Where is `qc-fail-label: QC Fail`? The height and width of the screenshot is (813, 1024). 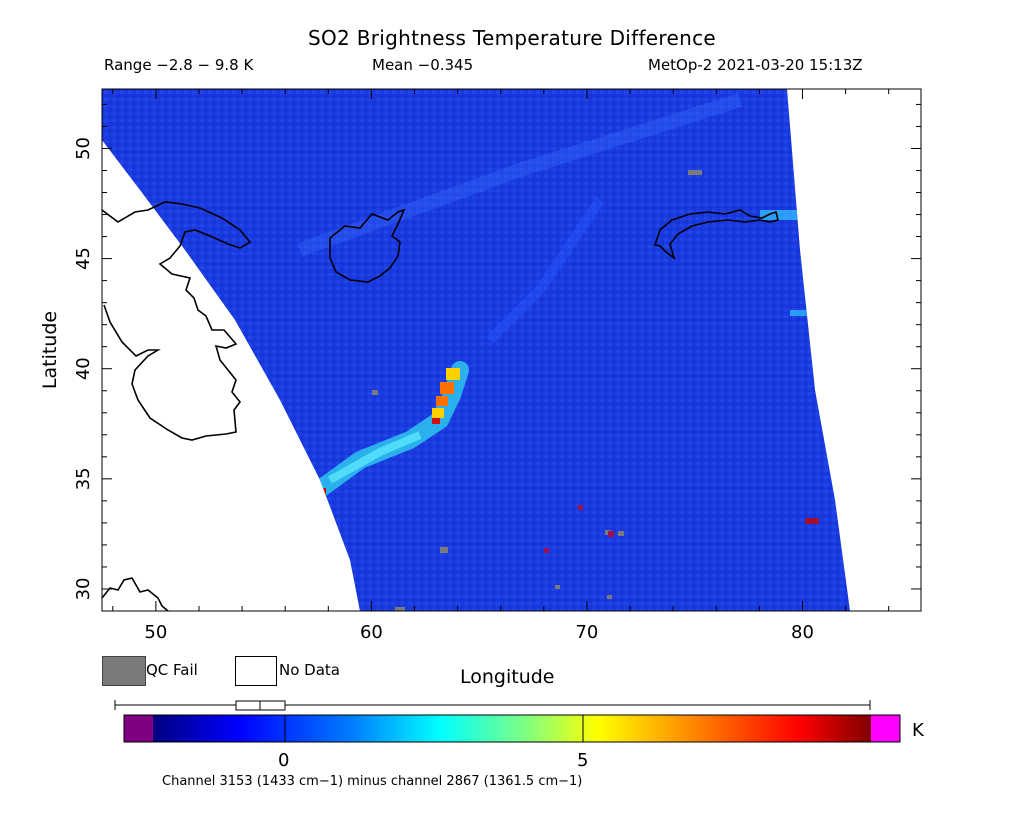 qc-fail-label: QC Fail is located at coordinates (172, 670).